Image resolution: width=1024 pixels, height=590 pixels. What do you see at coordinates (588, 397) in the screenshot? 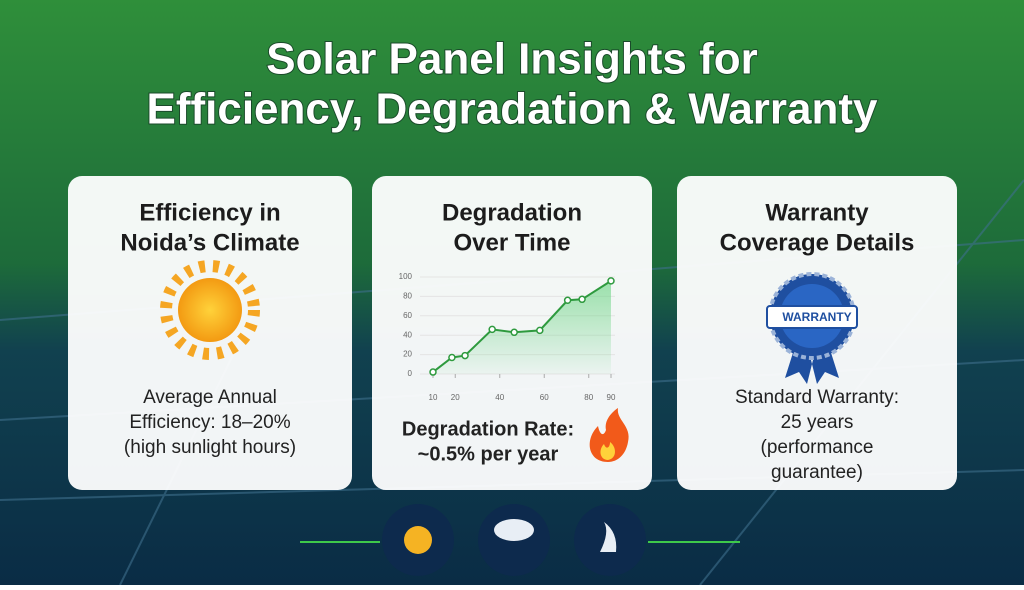
I see `x-tick-label: 80` at bounding box center [588, 397].